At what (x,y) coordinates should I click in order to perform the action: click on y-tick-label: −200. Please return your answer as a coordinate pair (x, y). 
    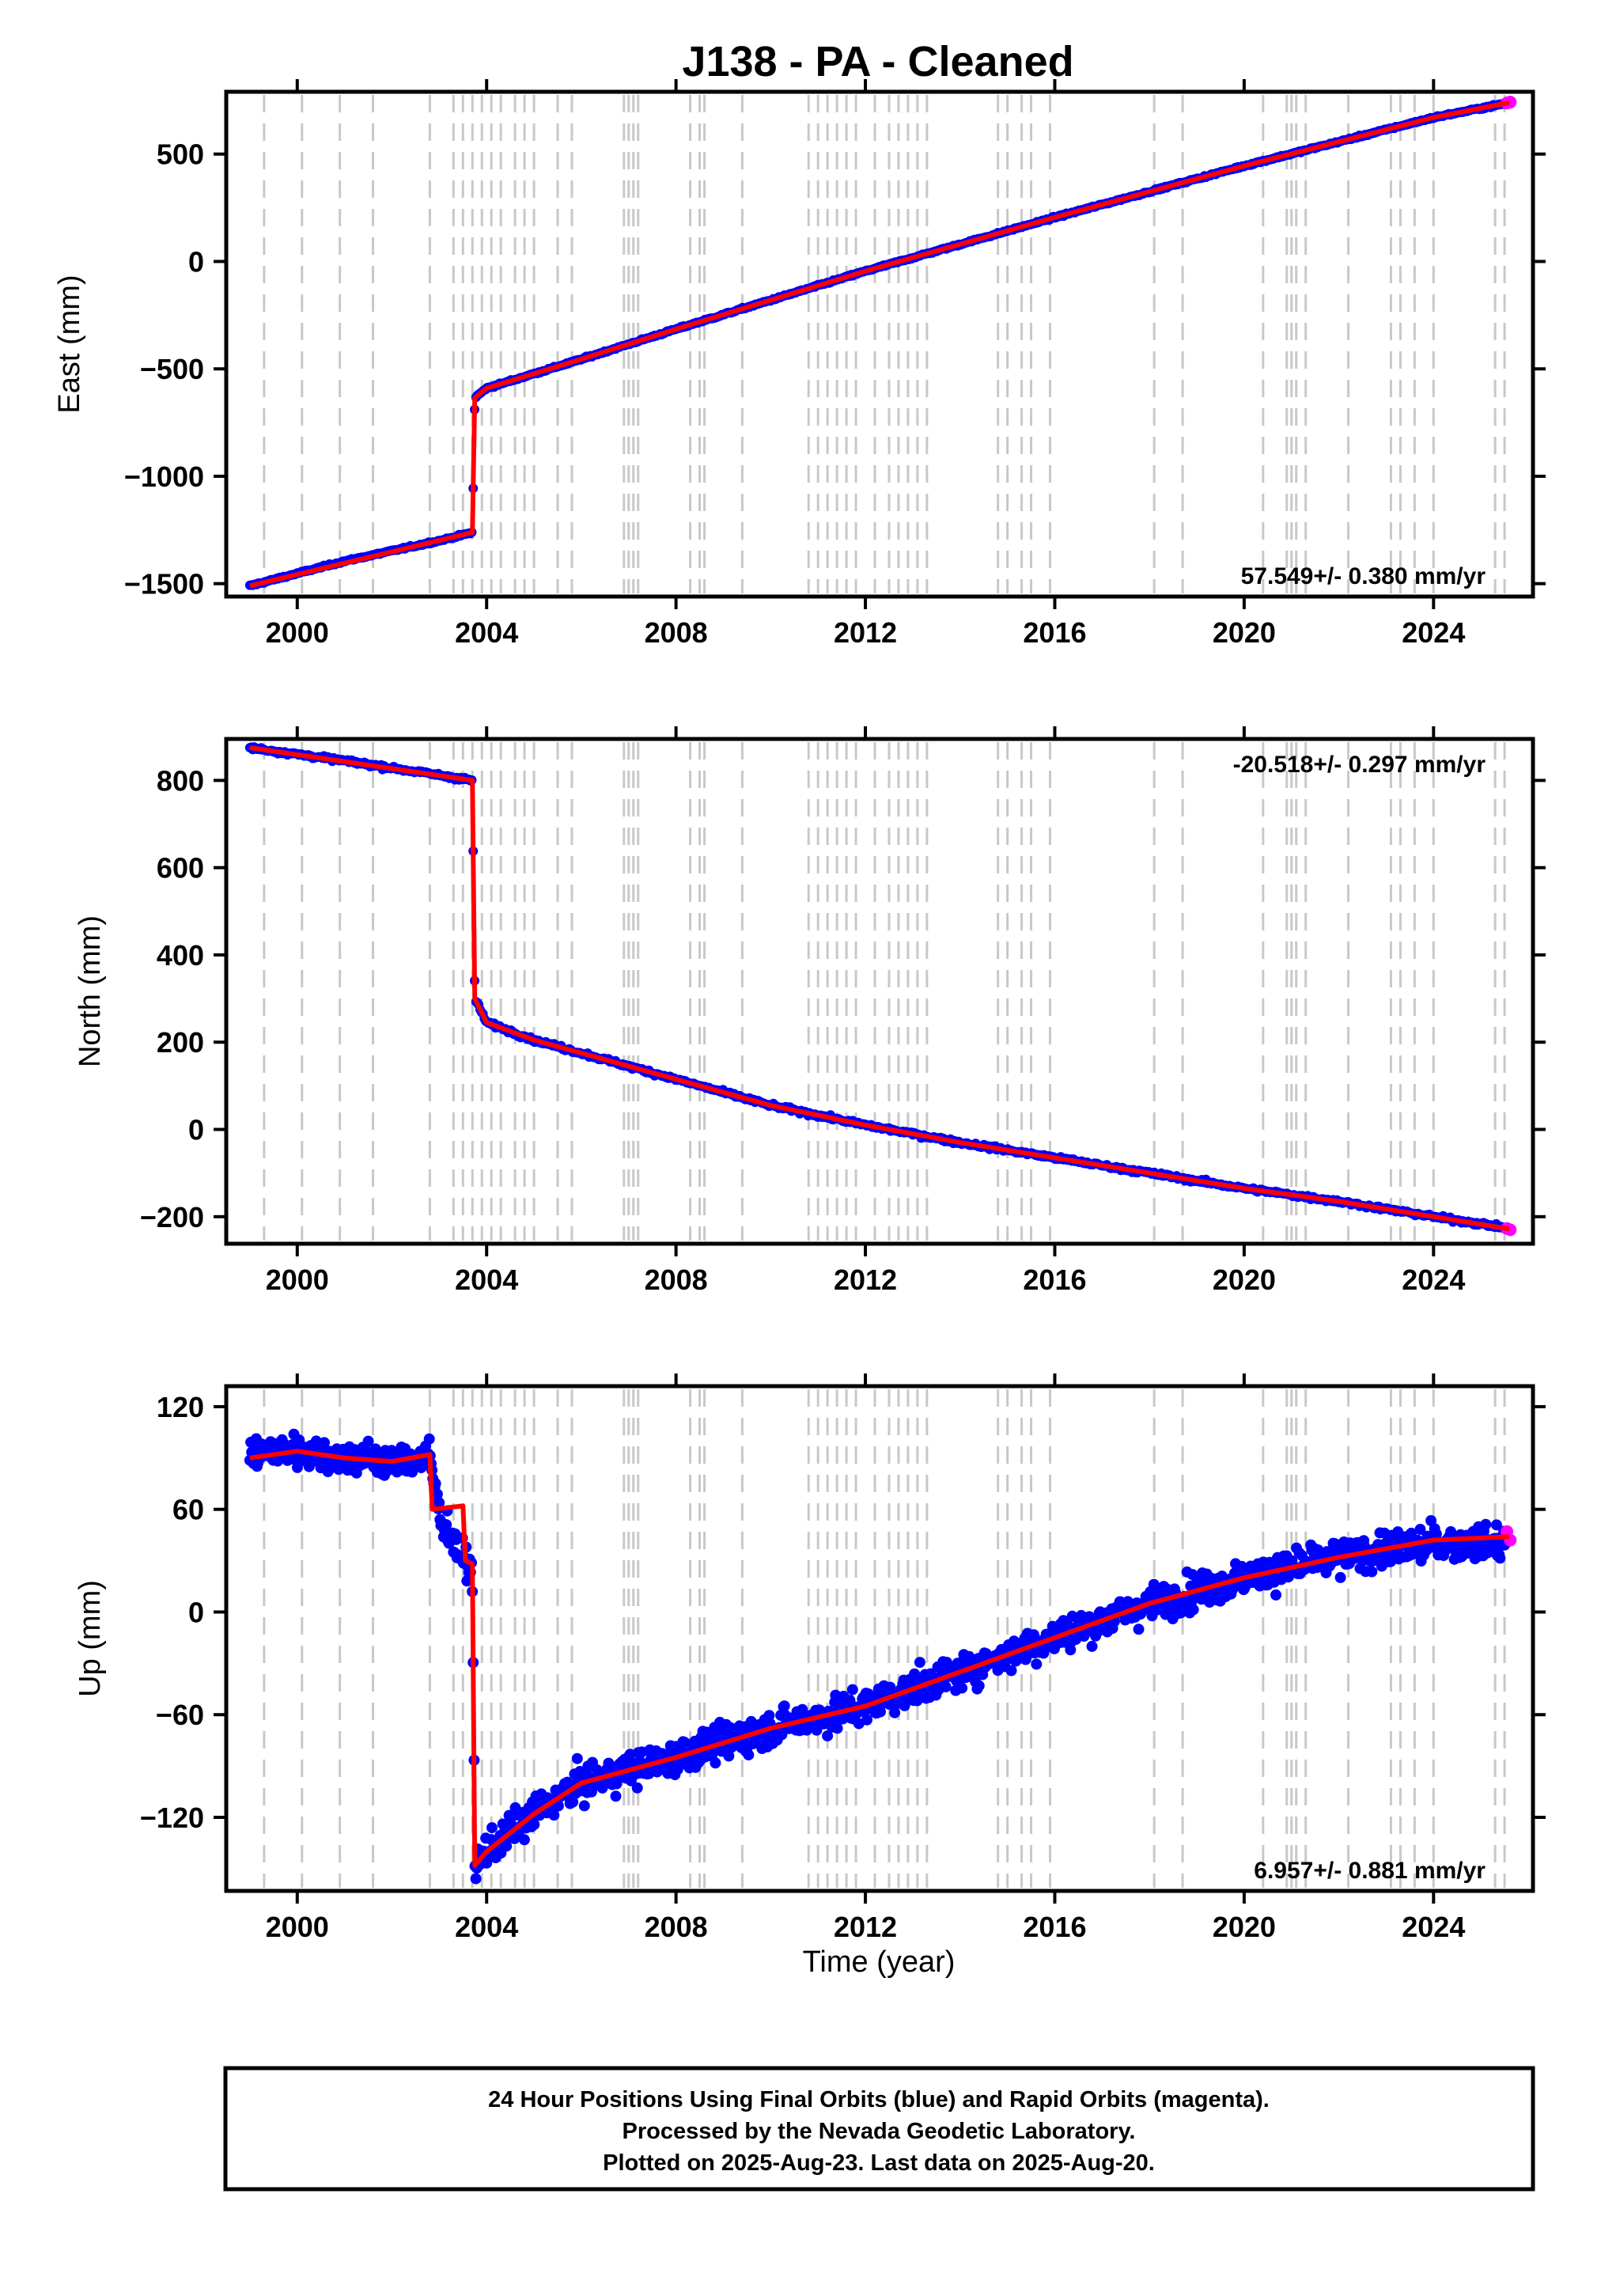
    Looking at the image, I should click on (172, 1217).